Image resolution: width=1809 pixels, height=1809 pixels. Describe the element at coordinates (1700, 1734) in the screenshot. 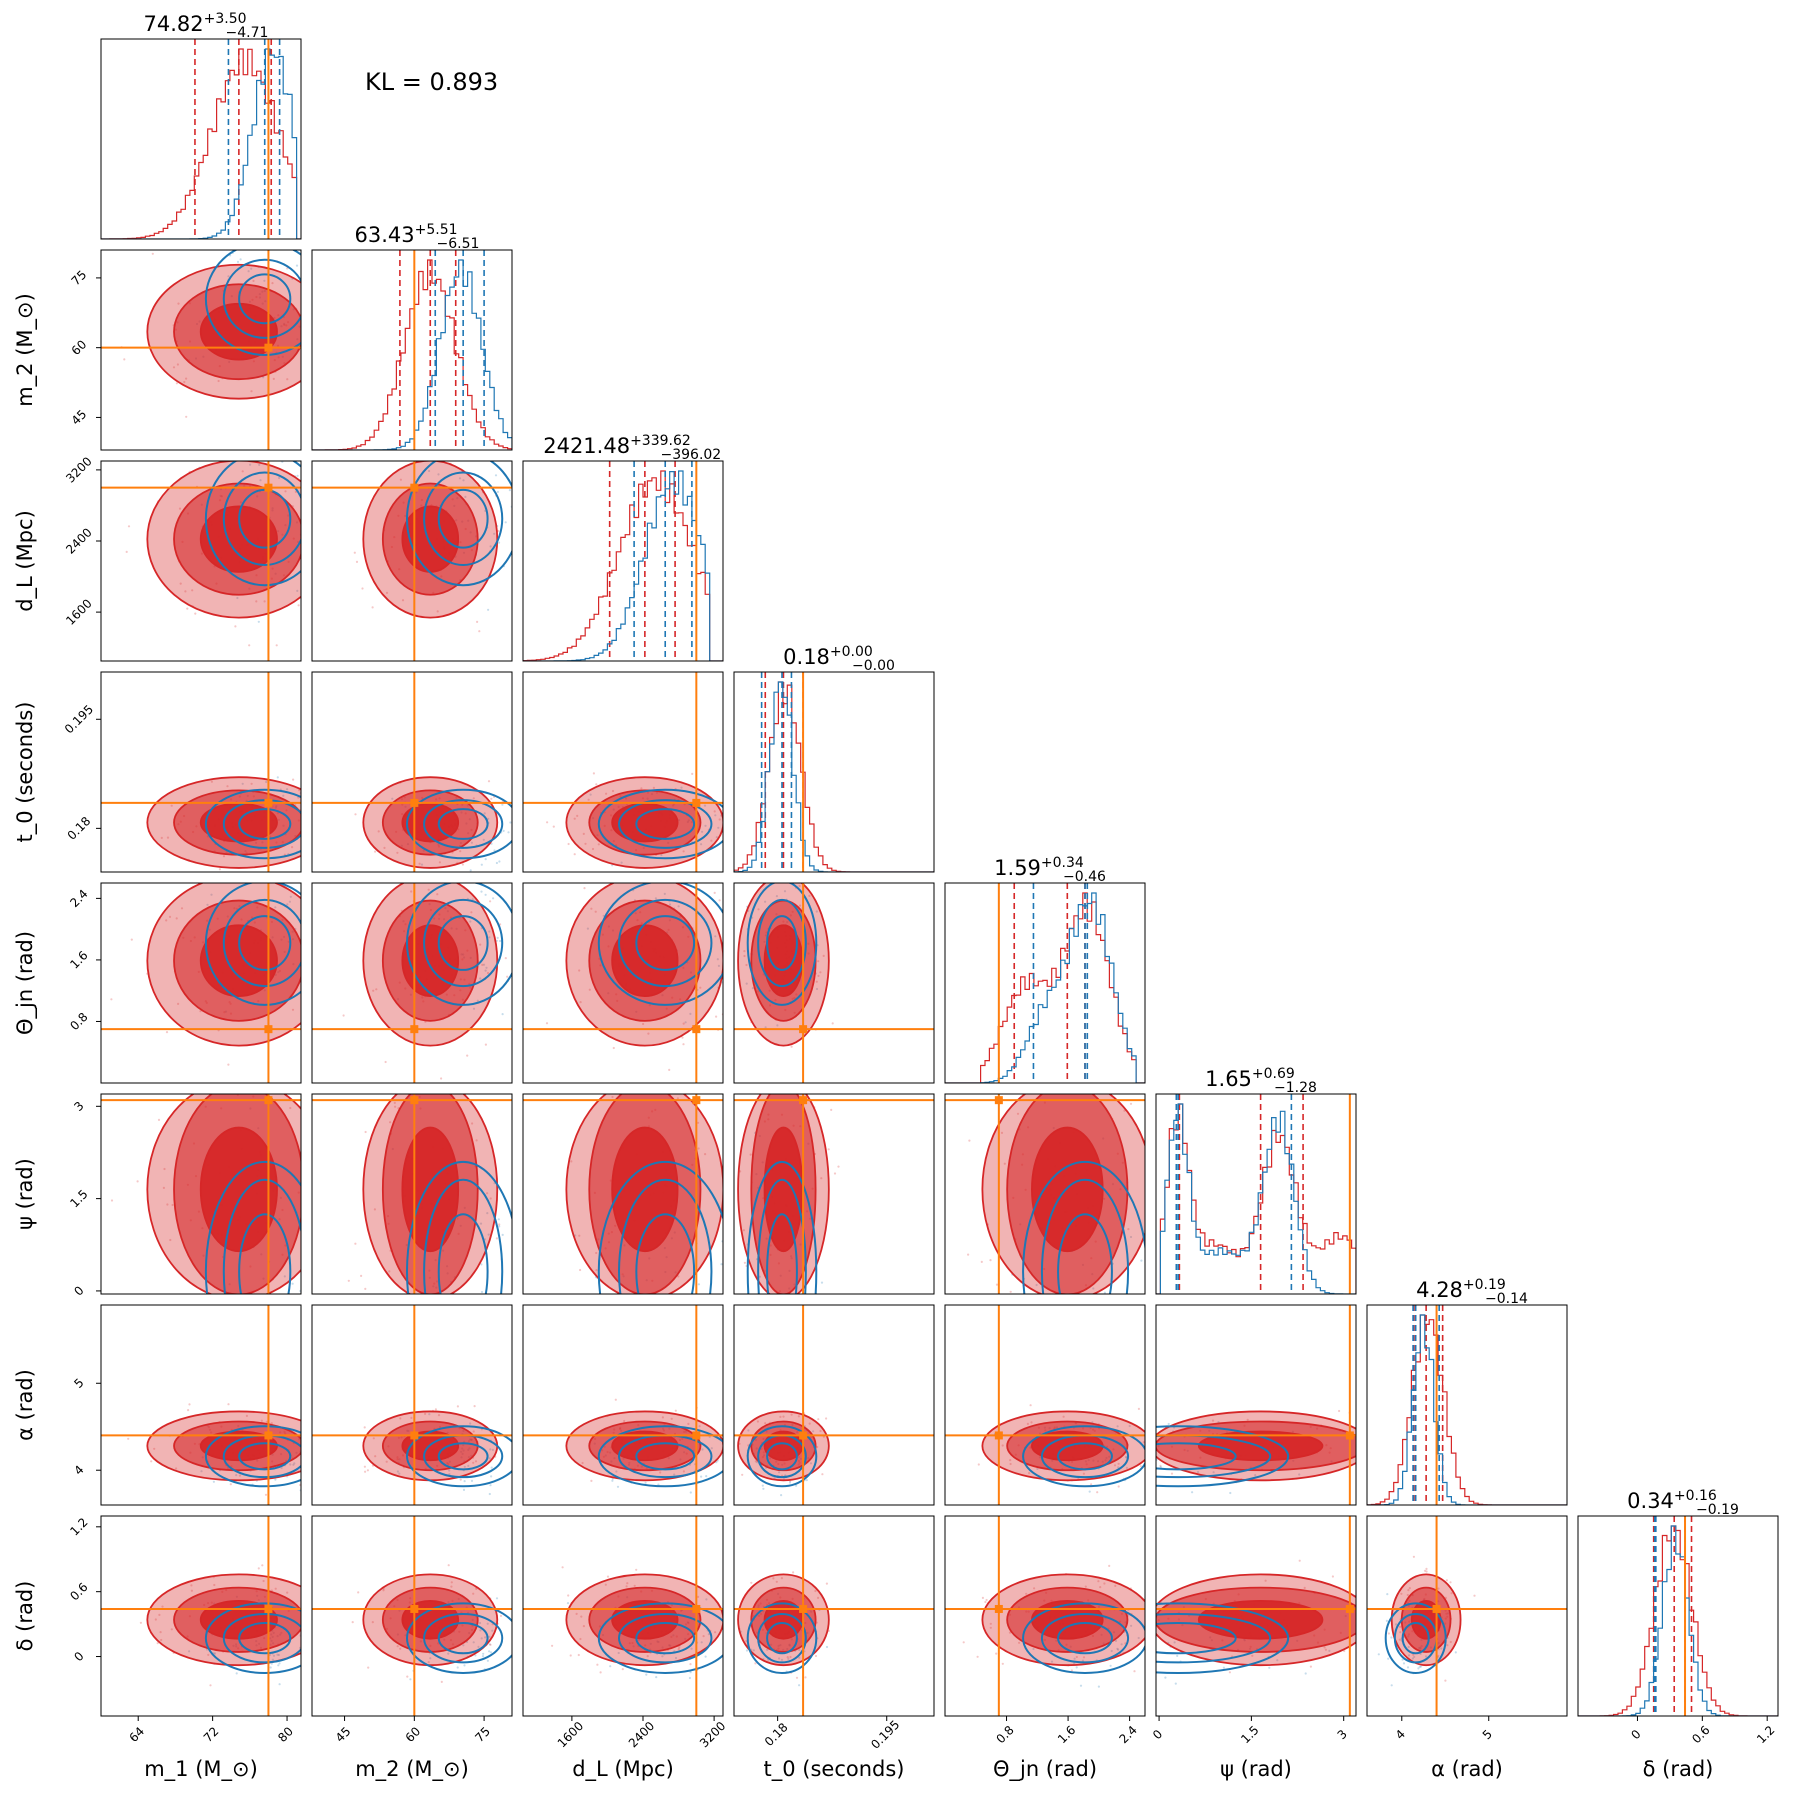

I see `x-tick-label-delta-1: 0.6` at that location.